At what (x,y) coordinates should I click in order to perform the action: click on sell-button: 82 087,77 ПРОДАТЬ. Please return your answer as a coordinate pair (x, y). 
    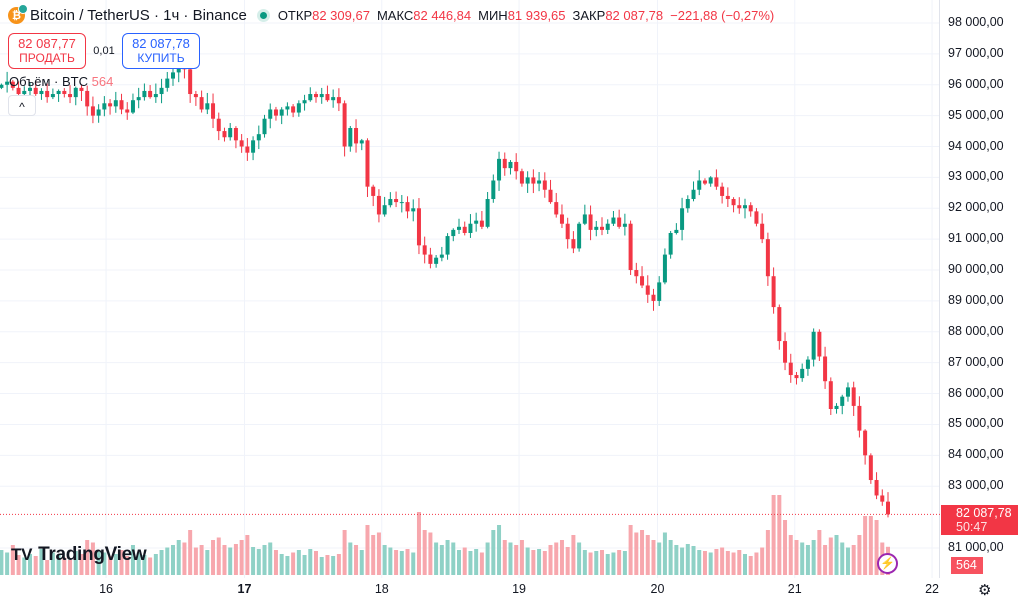
    Looking at the image, I should click on (47, 51).